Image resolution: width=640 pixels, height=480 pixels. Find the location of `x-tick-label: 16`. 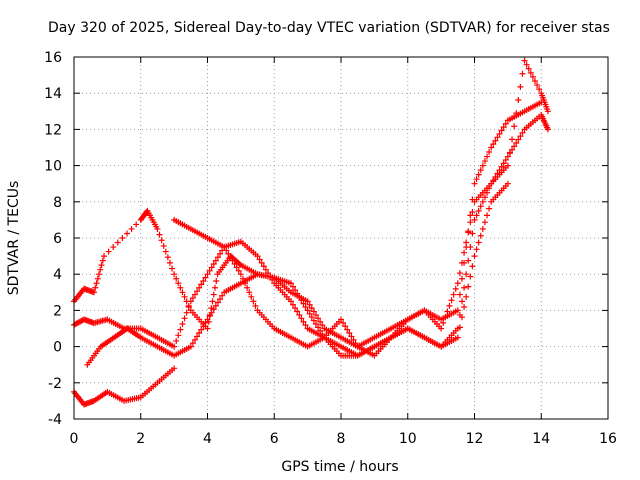

x-tick-label: 16 is located at coordinates (608, 439).